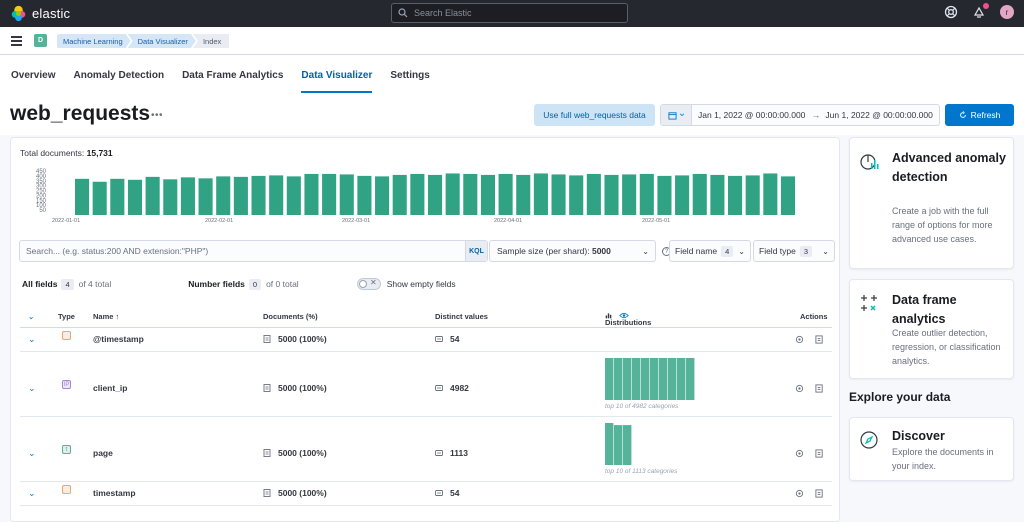  Describe the element at coordinates (476, 251) in the screenshot. I see `kql-toggle: KQL` at that location.